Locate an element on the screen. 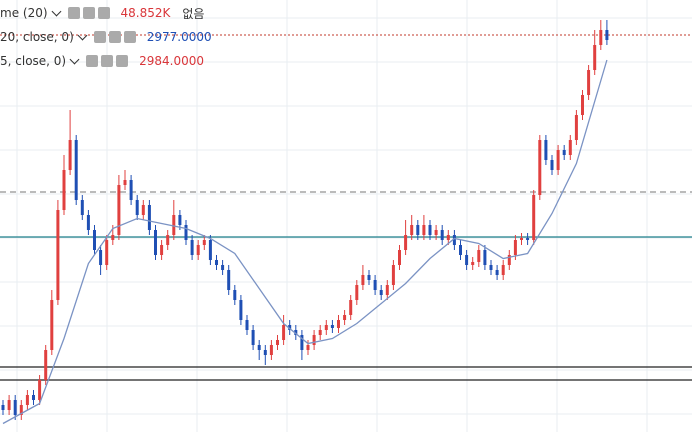 This screenshot has width=692, height=432. legend-label: me (20) is located at coordinates (24, 13).